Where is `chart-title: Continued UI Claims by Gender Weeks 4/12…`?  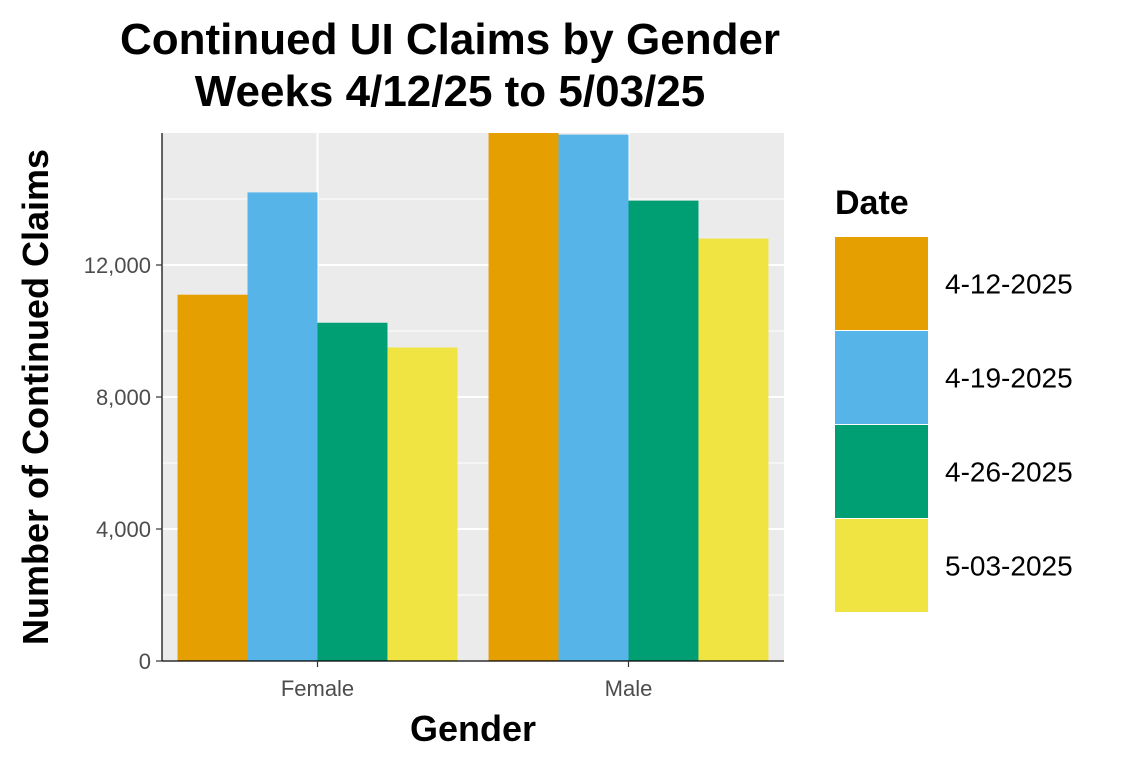 chart-title: Continued UI Claims by Gender Weeks 4/12… is located at coordinates (450, 66).